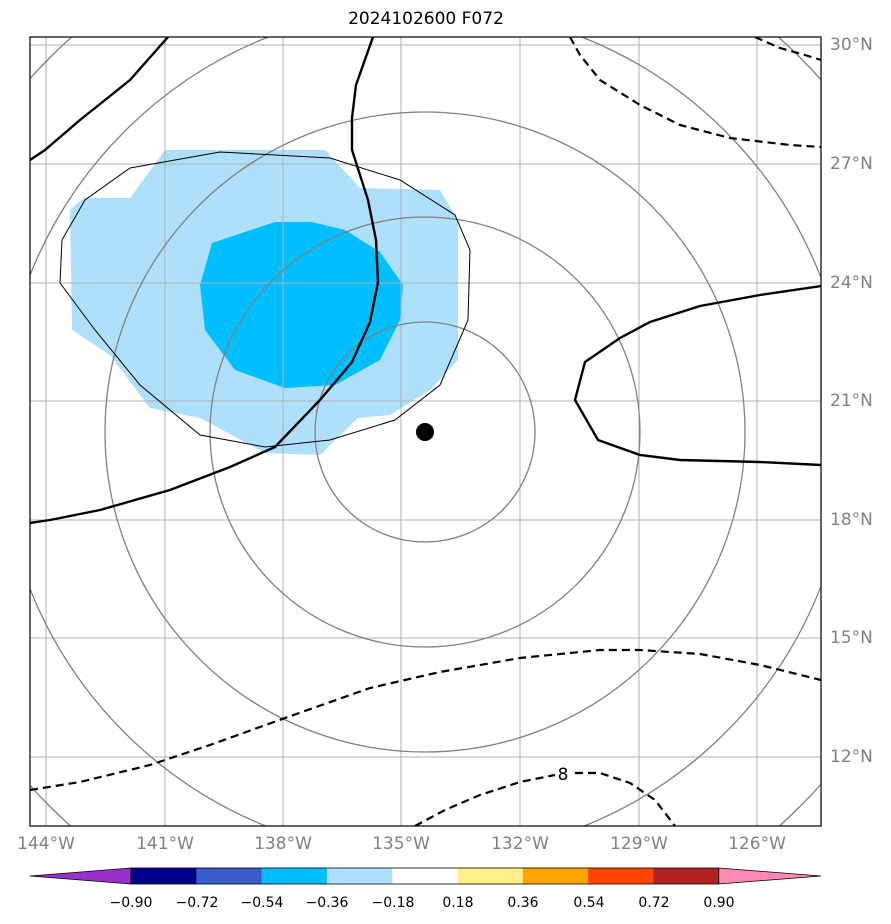 Image resolution: width=891 pixels, height=924 pixels. Describe the element at coordinates (327, 903) in the screenshot. I see `colorbar-tick-label: −0.36` at that location.